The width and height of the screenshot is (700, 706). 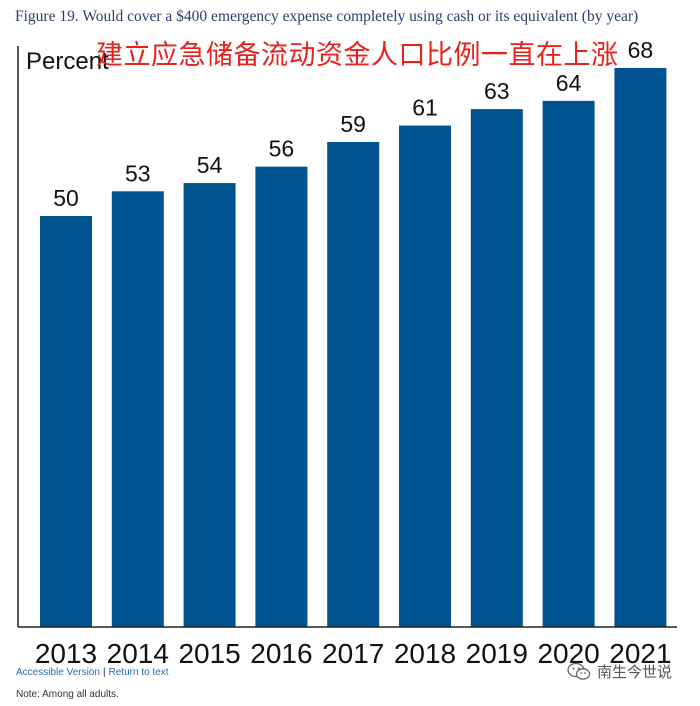 I want to click on bar-2021, so click(x=640, y=347).